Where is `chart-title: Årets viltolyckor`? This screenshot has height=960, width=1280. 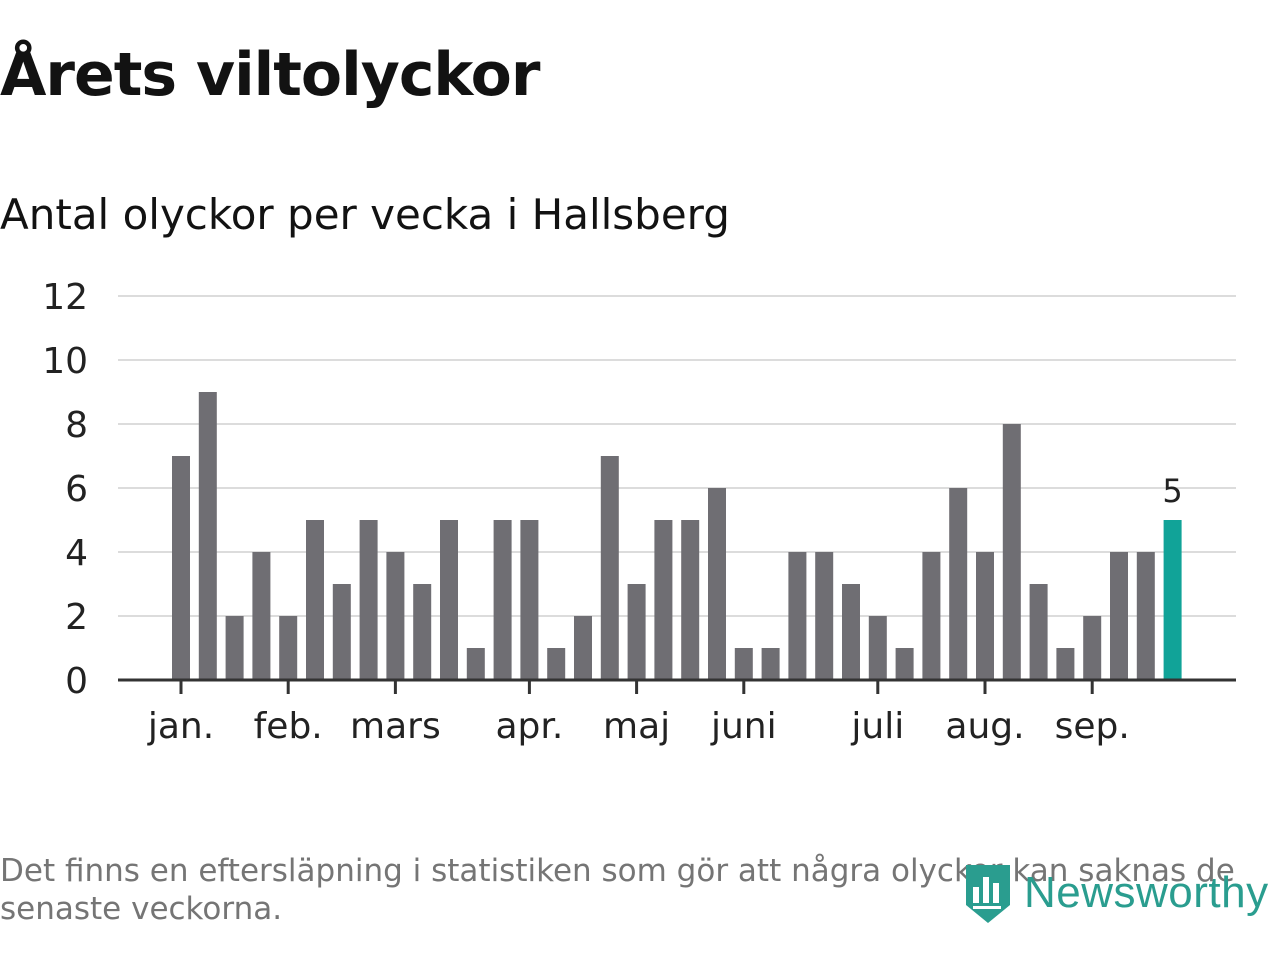
chart-title: Årets viltolyckor is located at coordinates (270, 75).